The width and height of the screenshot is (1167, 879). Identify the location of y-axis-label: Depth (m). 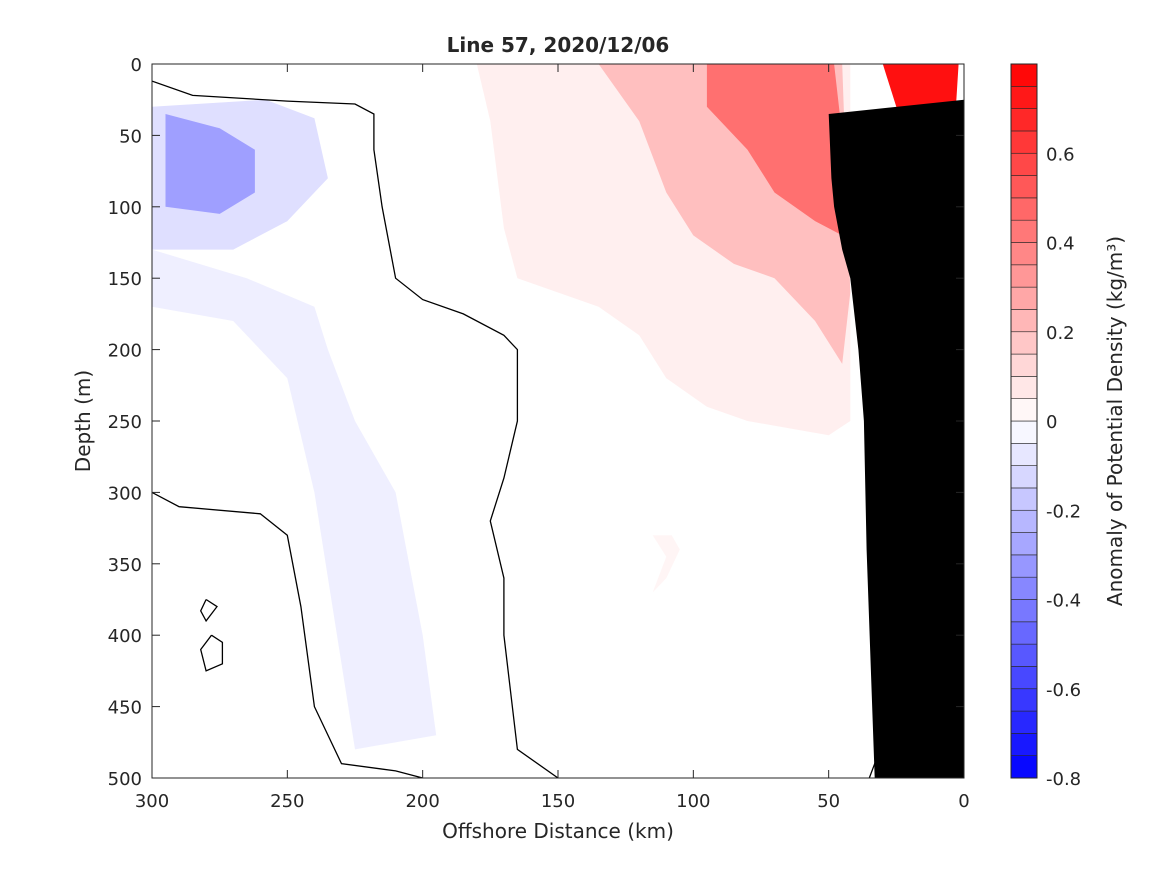
(83, 421).